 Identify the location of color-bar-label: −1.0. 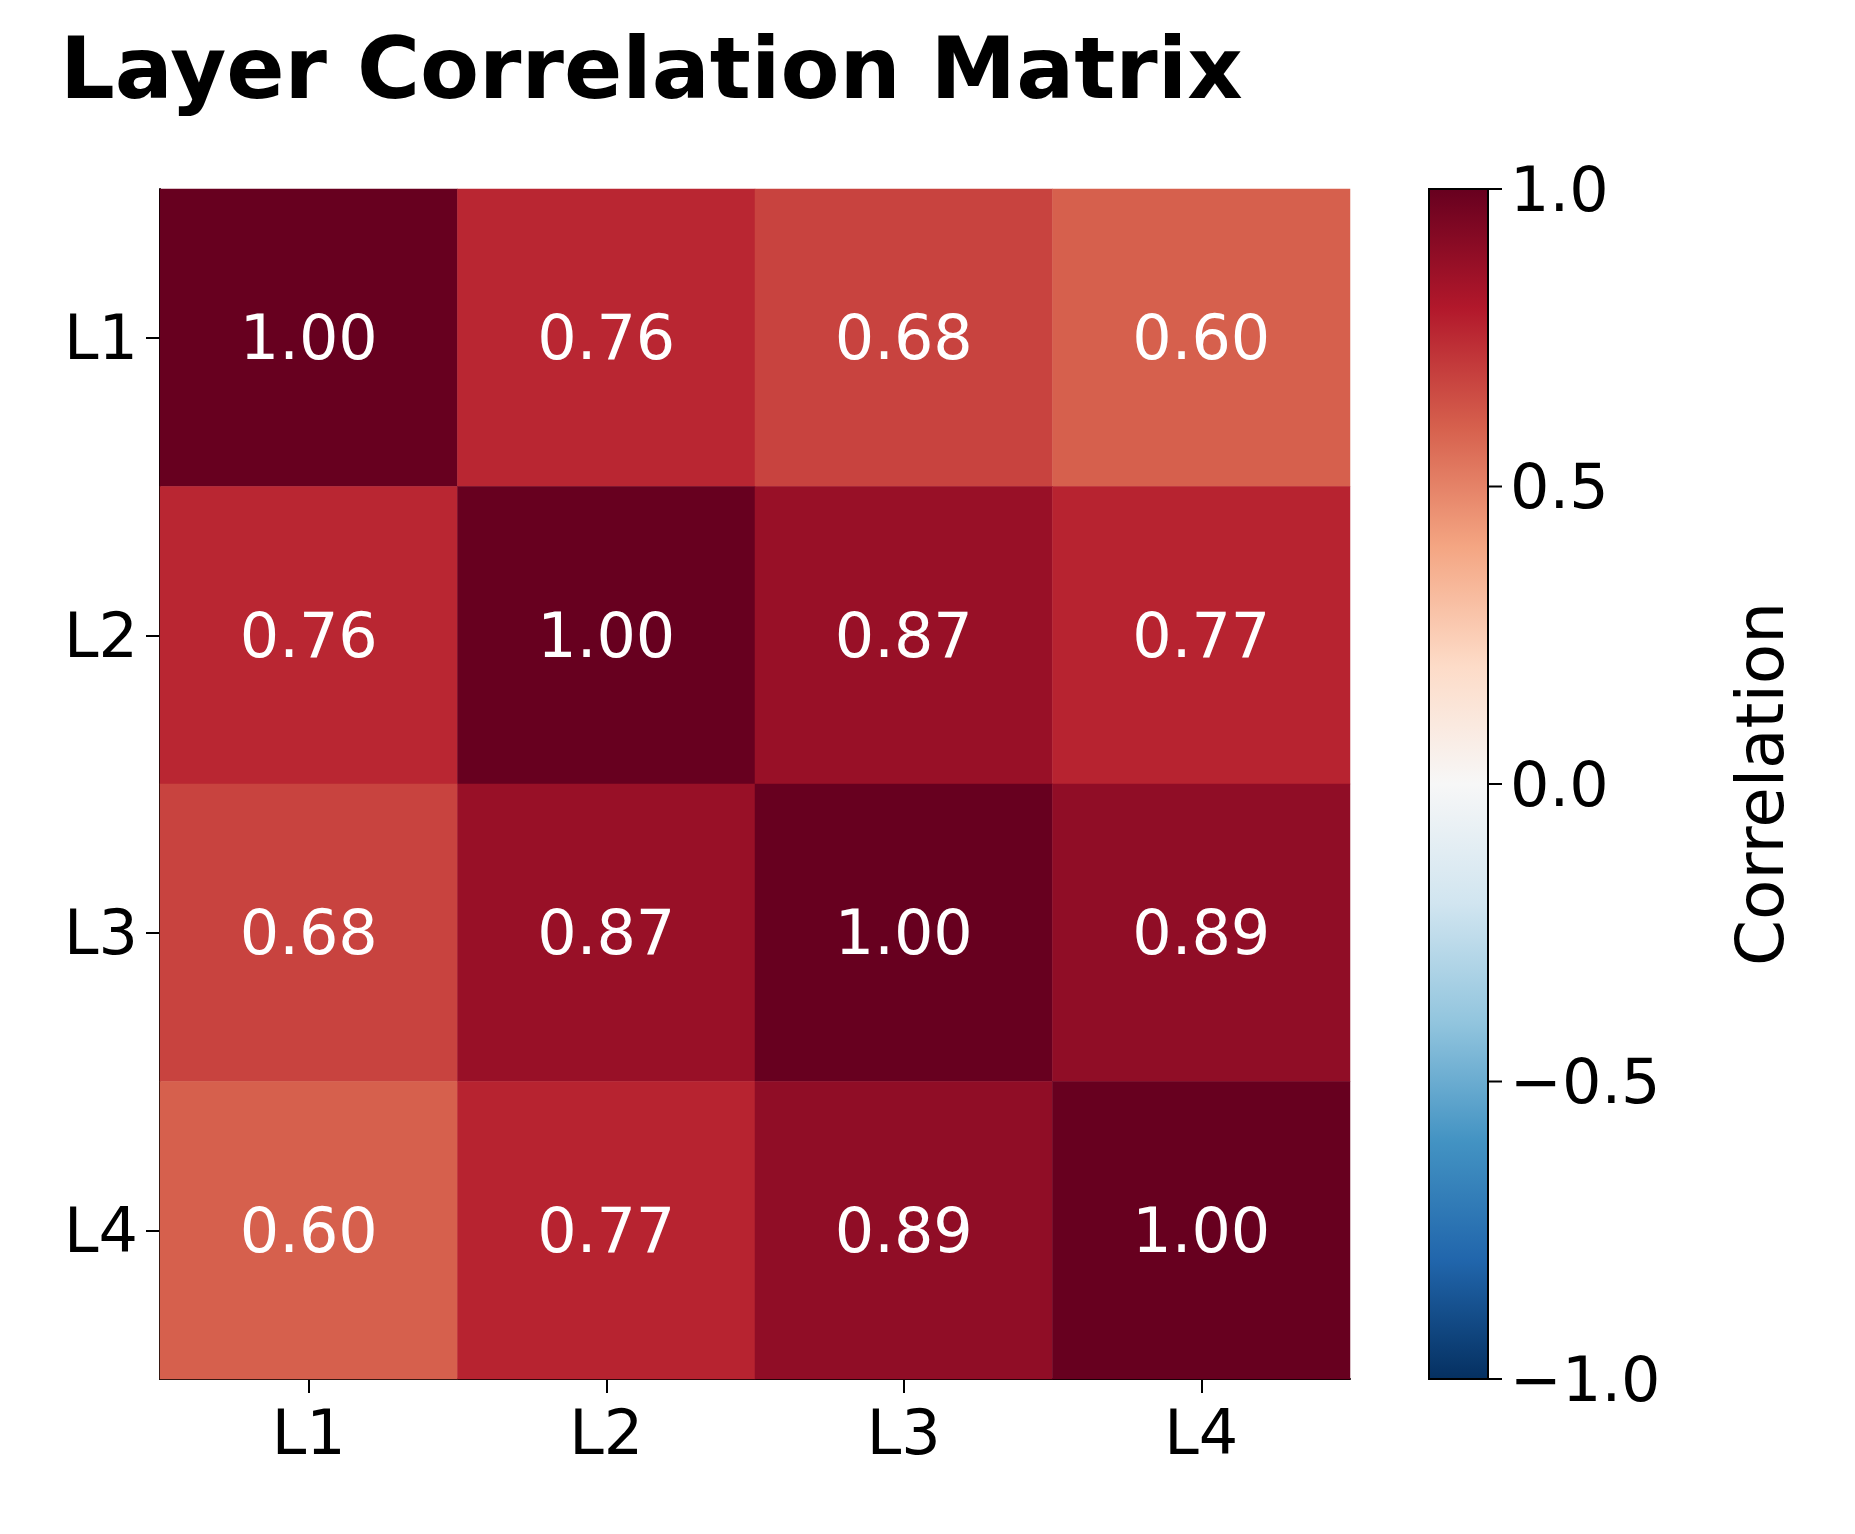
(1585, 1379).